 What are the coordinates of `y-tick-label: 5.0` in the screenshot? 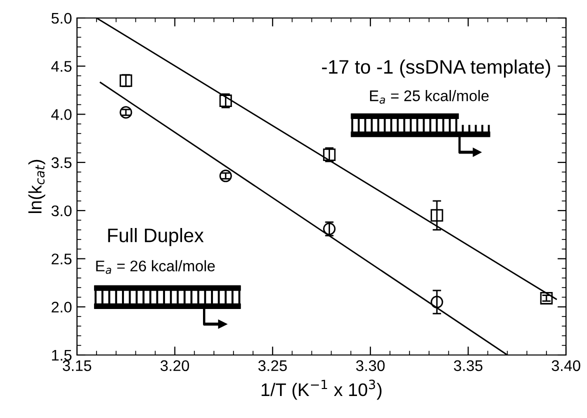 It's located at (62, 18).